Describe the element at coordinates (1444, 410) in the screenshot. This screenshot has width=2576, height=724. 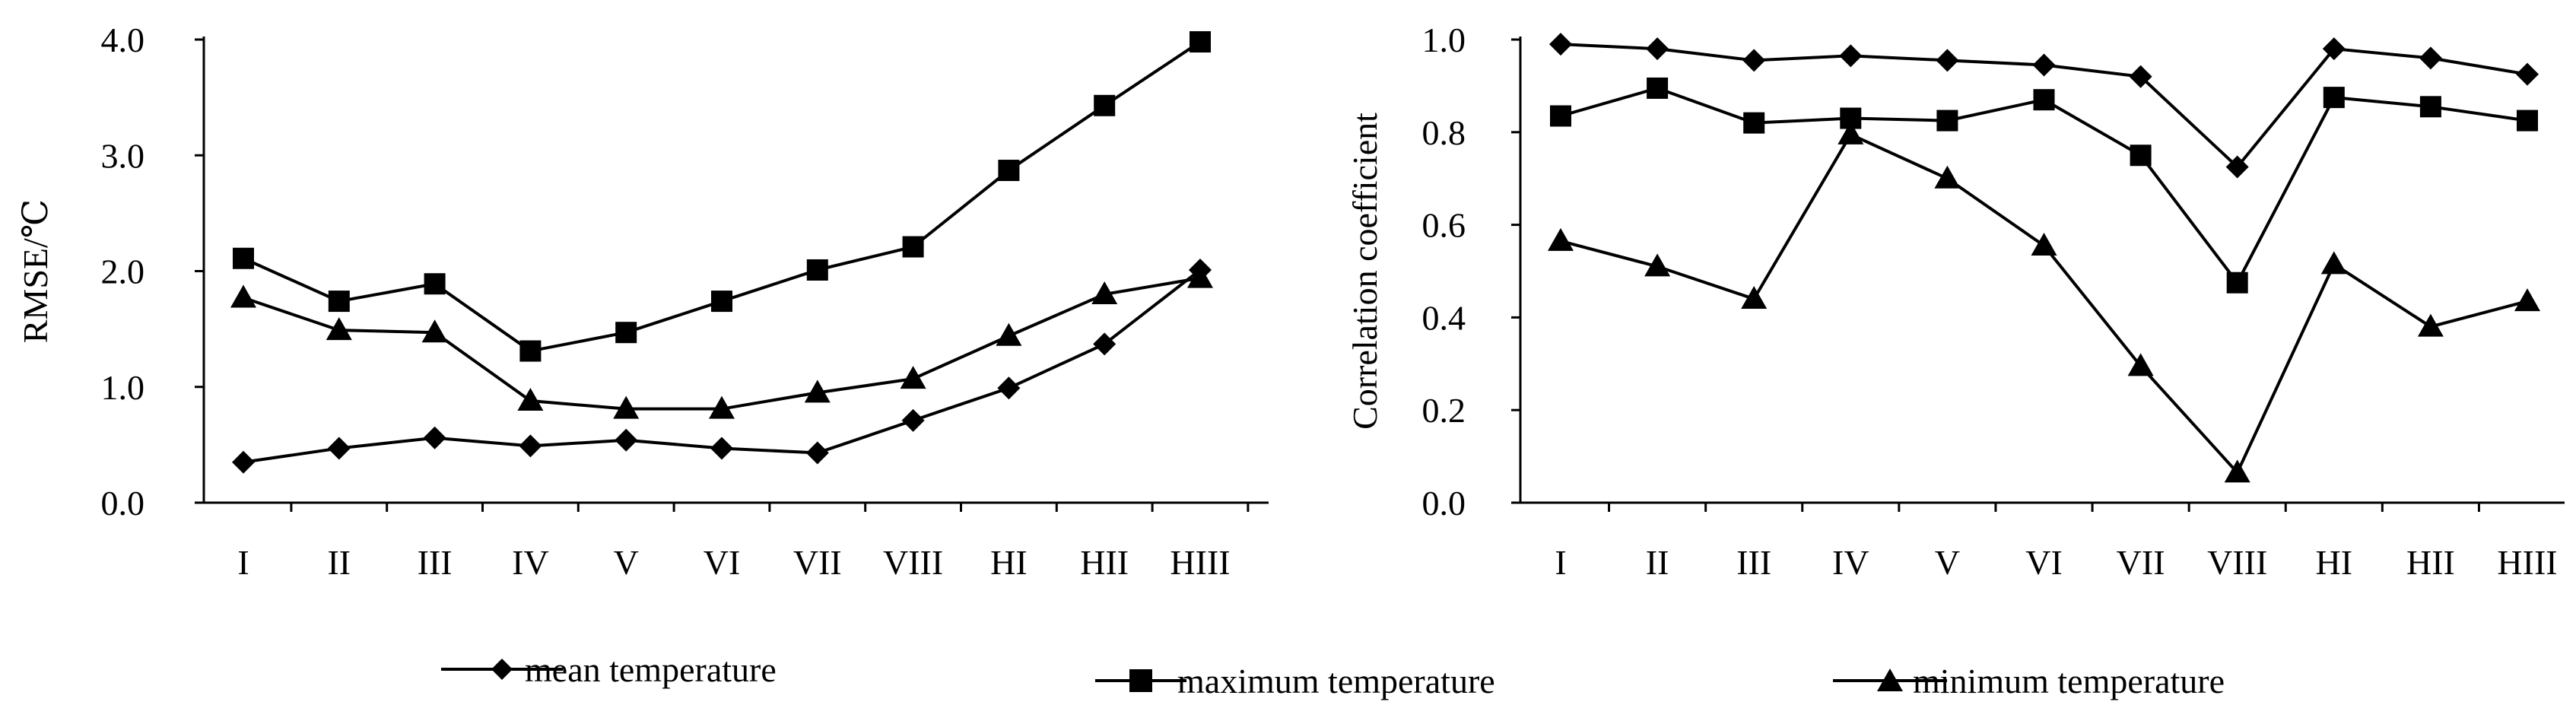
I see `y-tick-label: 0.2` at that location.